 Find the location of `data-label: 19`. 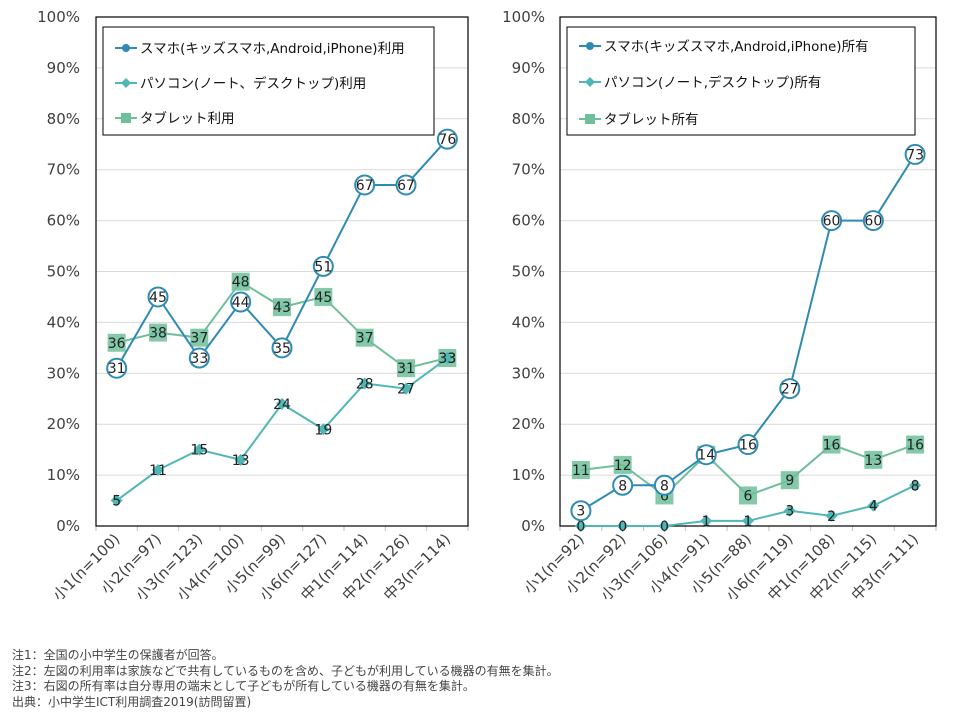

data-label: 19 is located at coordinates (323, 430).